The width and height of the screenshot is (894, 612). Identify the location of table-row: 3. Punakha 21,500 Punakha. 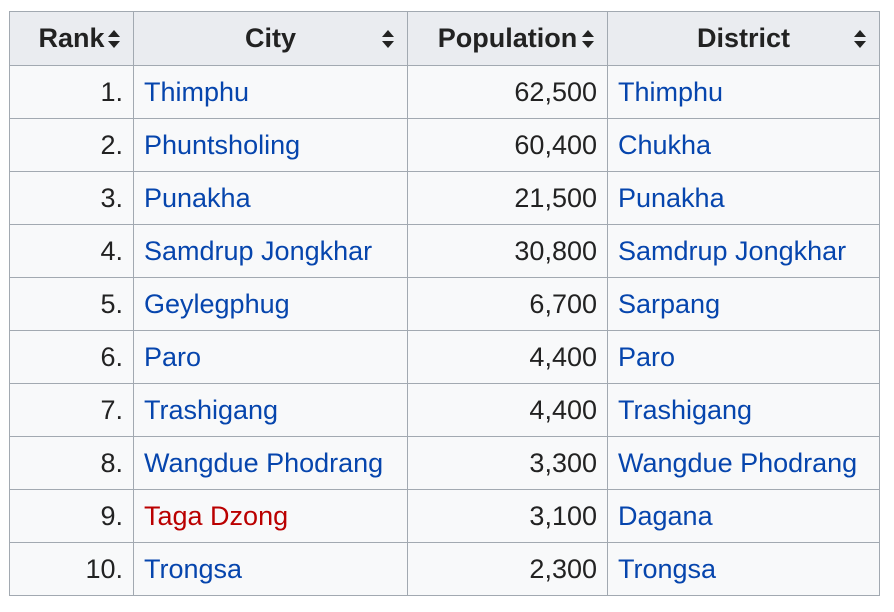
(444, 198).